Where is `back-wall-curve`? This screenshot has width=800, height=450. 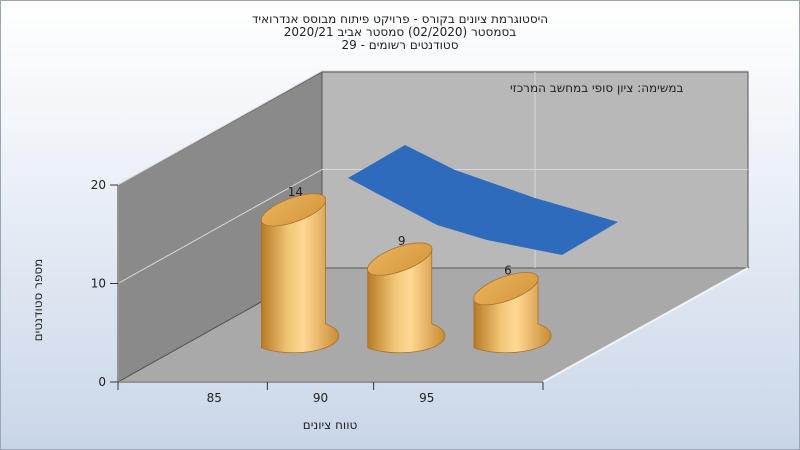 back-wall-curve is located at coordinates (483, 200).